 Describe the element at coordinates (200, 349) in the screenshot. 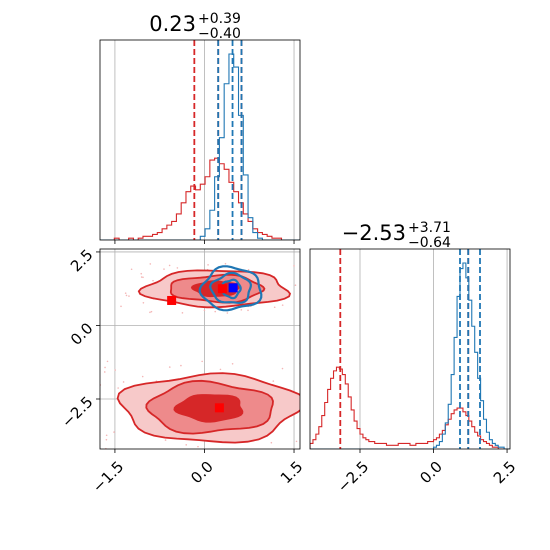

I see `panel-bottom-left-frame` at that location.